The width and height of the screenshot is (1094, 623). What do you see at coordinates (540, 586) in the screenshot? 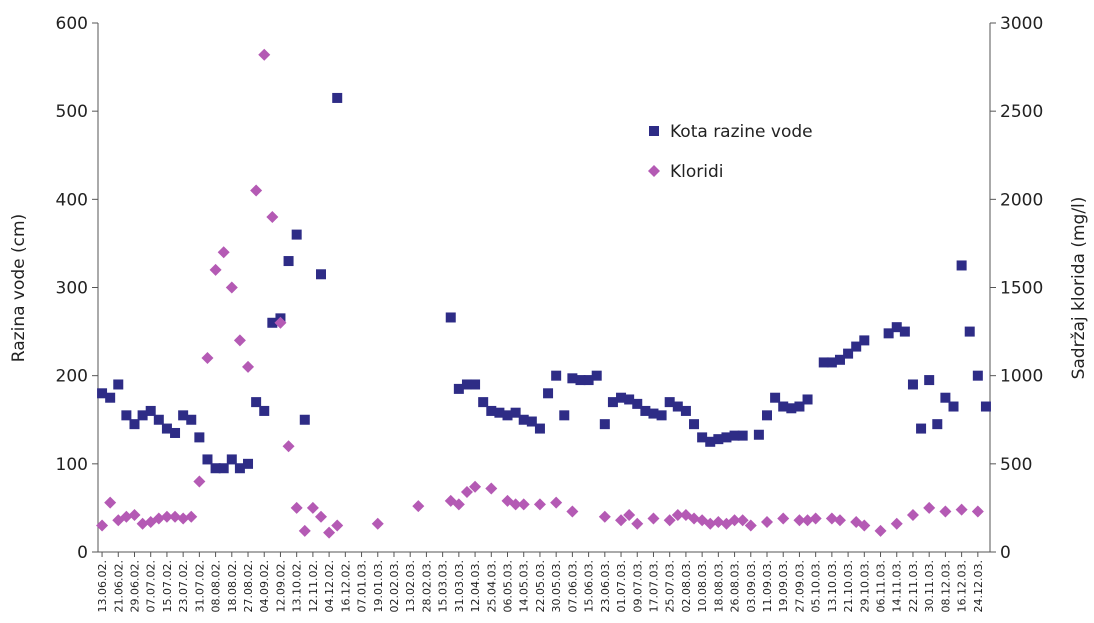
I see `x-tick-label: 22.05.03.` at bounding box center [540, 586].